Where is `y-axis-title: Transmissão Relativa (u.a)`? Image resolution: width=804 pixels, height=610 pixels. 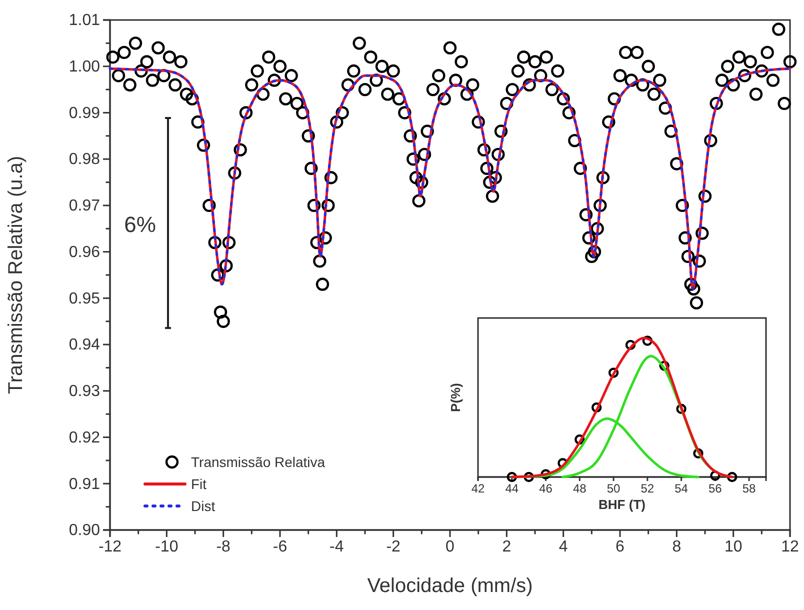
y-axis-title: Transmissão Relativa (u.a) is located at coordinates (16, 275).